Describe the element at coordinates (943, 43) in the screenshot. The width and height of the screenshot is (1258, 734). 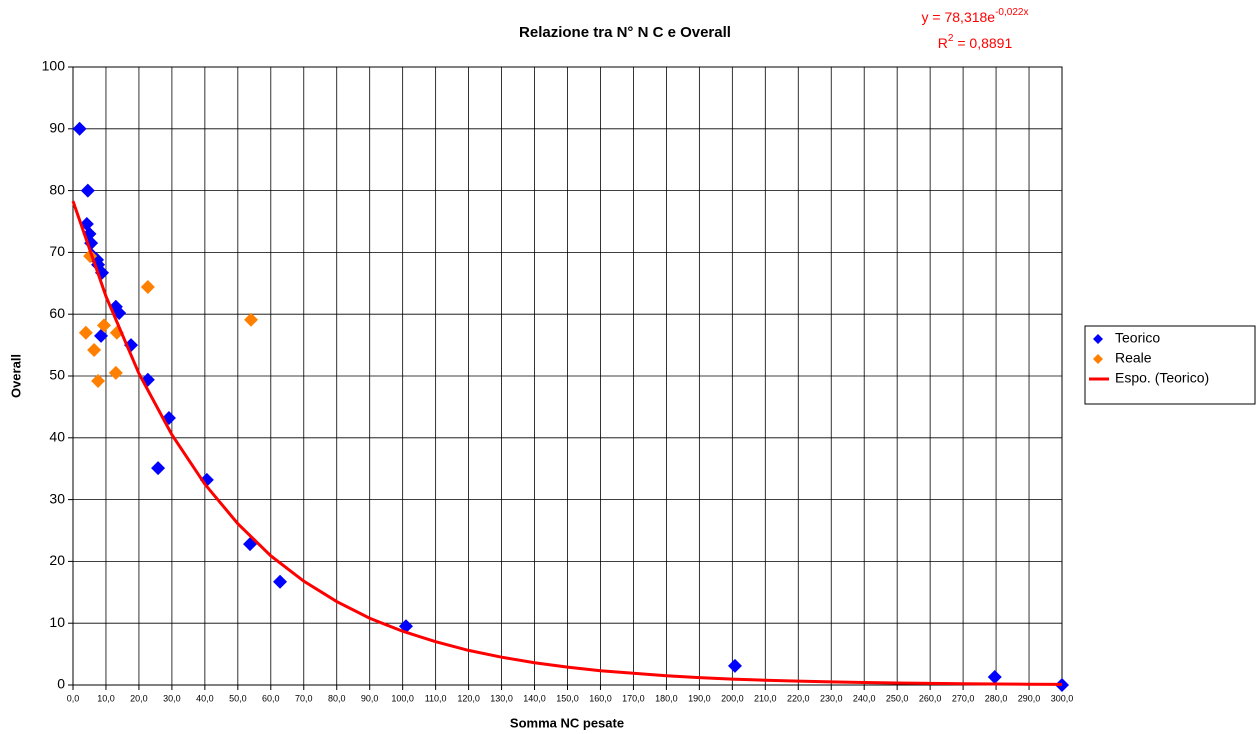
I see `r2-base: R` at that location.